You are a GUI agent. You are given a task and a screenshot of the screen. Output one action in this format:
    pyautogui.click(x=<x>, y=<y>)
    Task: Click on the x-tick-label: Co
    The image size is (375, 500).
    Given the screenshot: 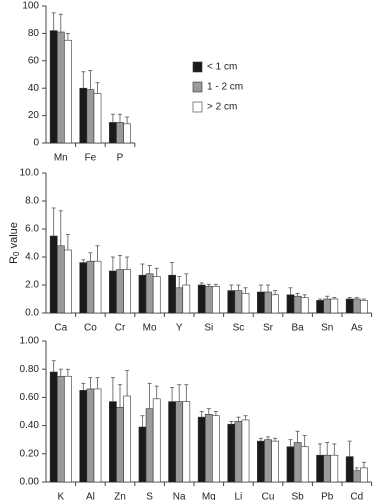 What is the action you would take?
    pyautogui.click(x=90, y=328)
    